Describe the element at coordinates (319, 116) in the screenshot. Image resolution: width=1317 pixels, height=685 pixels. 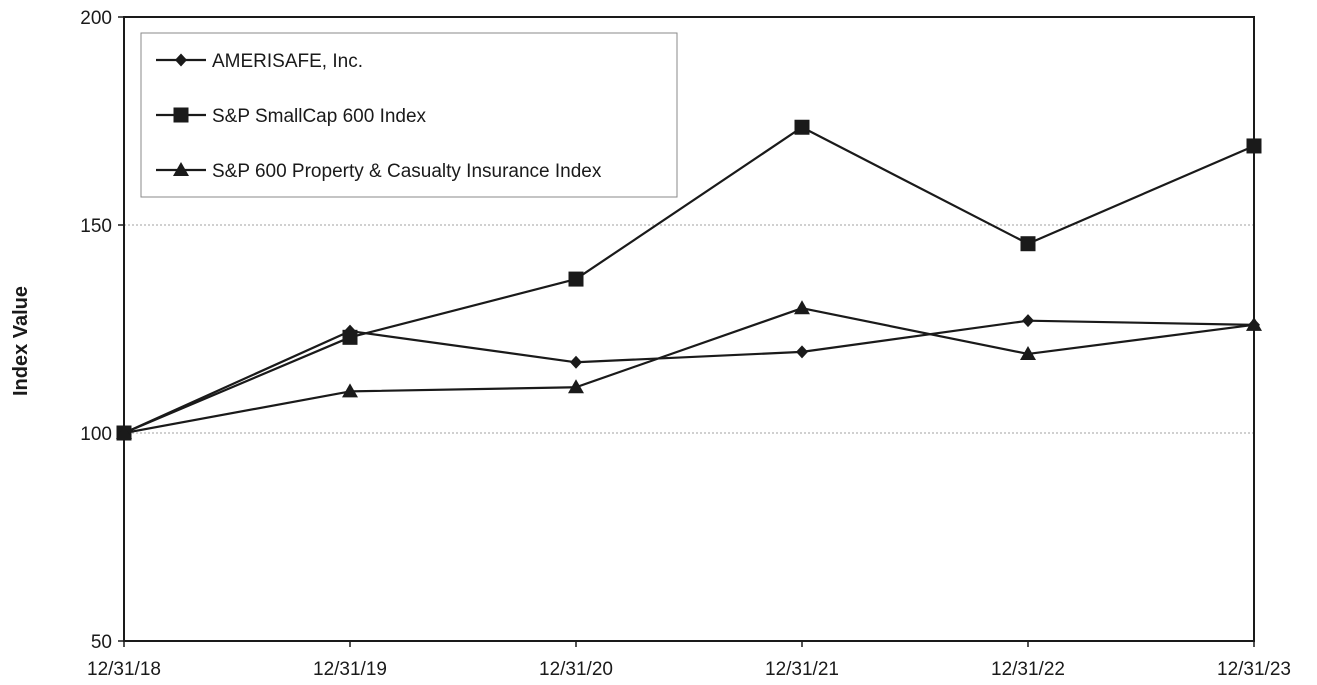
I see `legend-label: S&P SmallCap 600 Index` at that location.